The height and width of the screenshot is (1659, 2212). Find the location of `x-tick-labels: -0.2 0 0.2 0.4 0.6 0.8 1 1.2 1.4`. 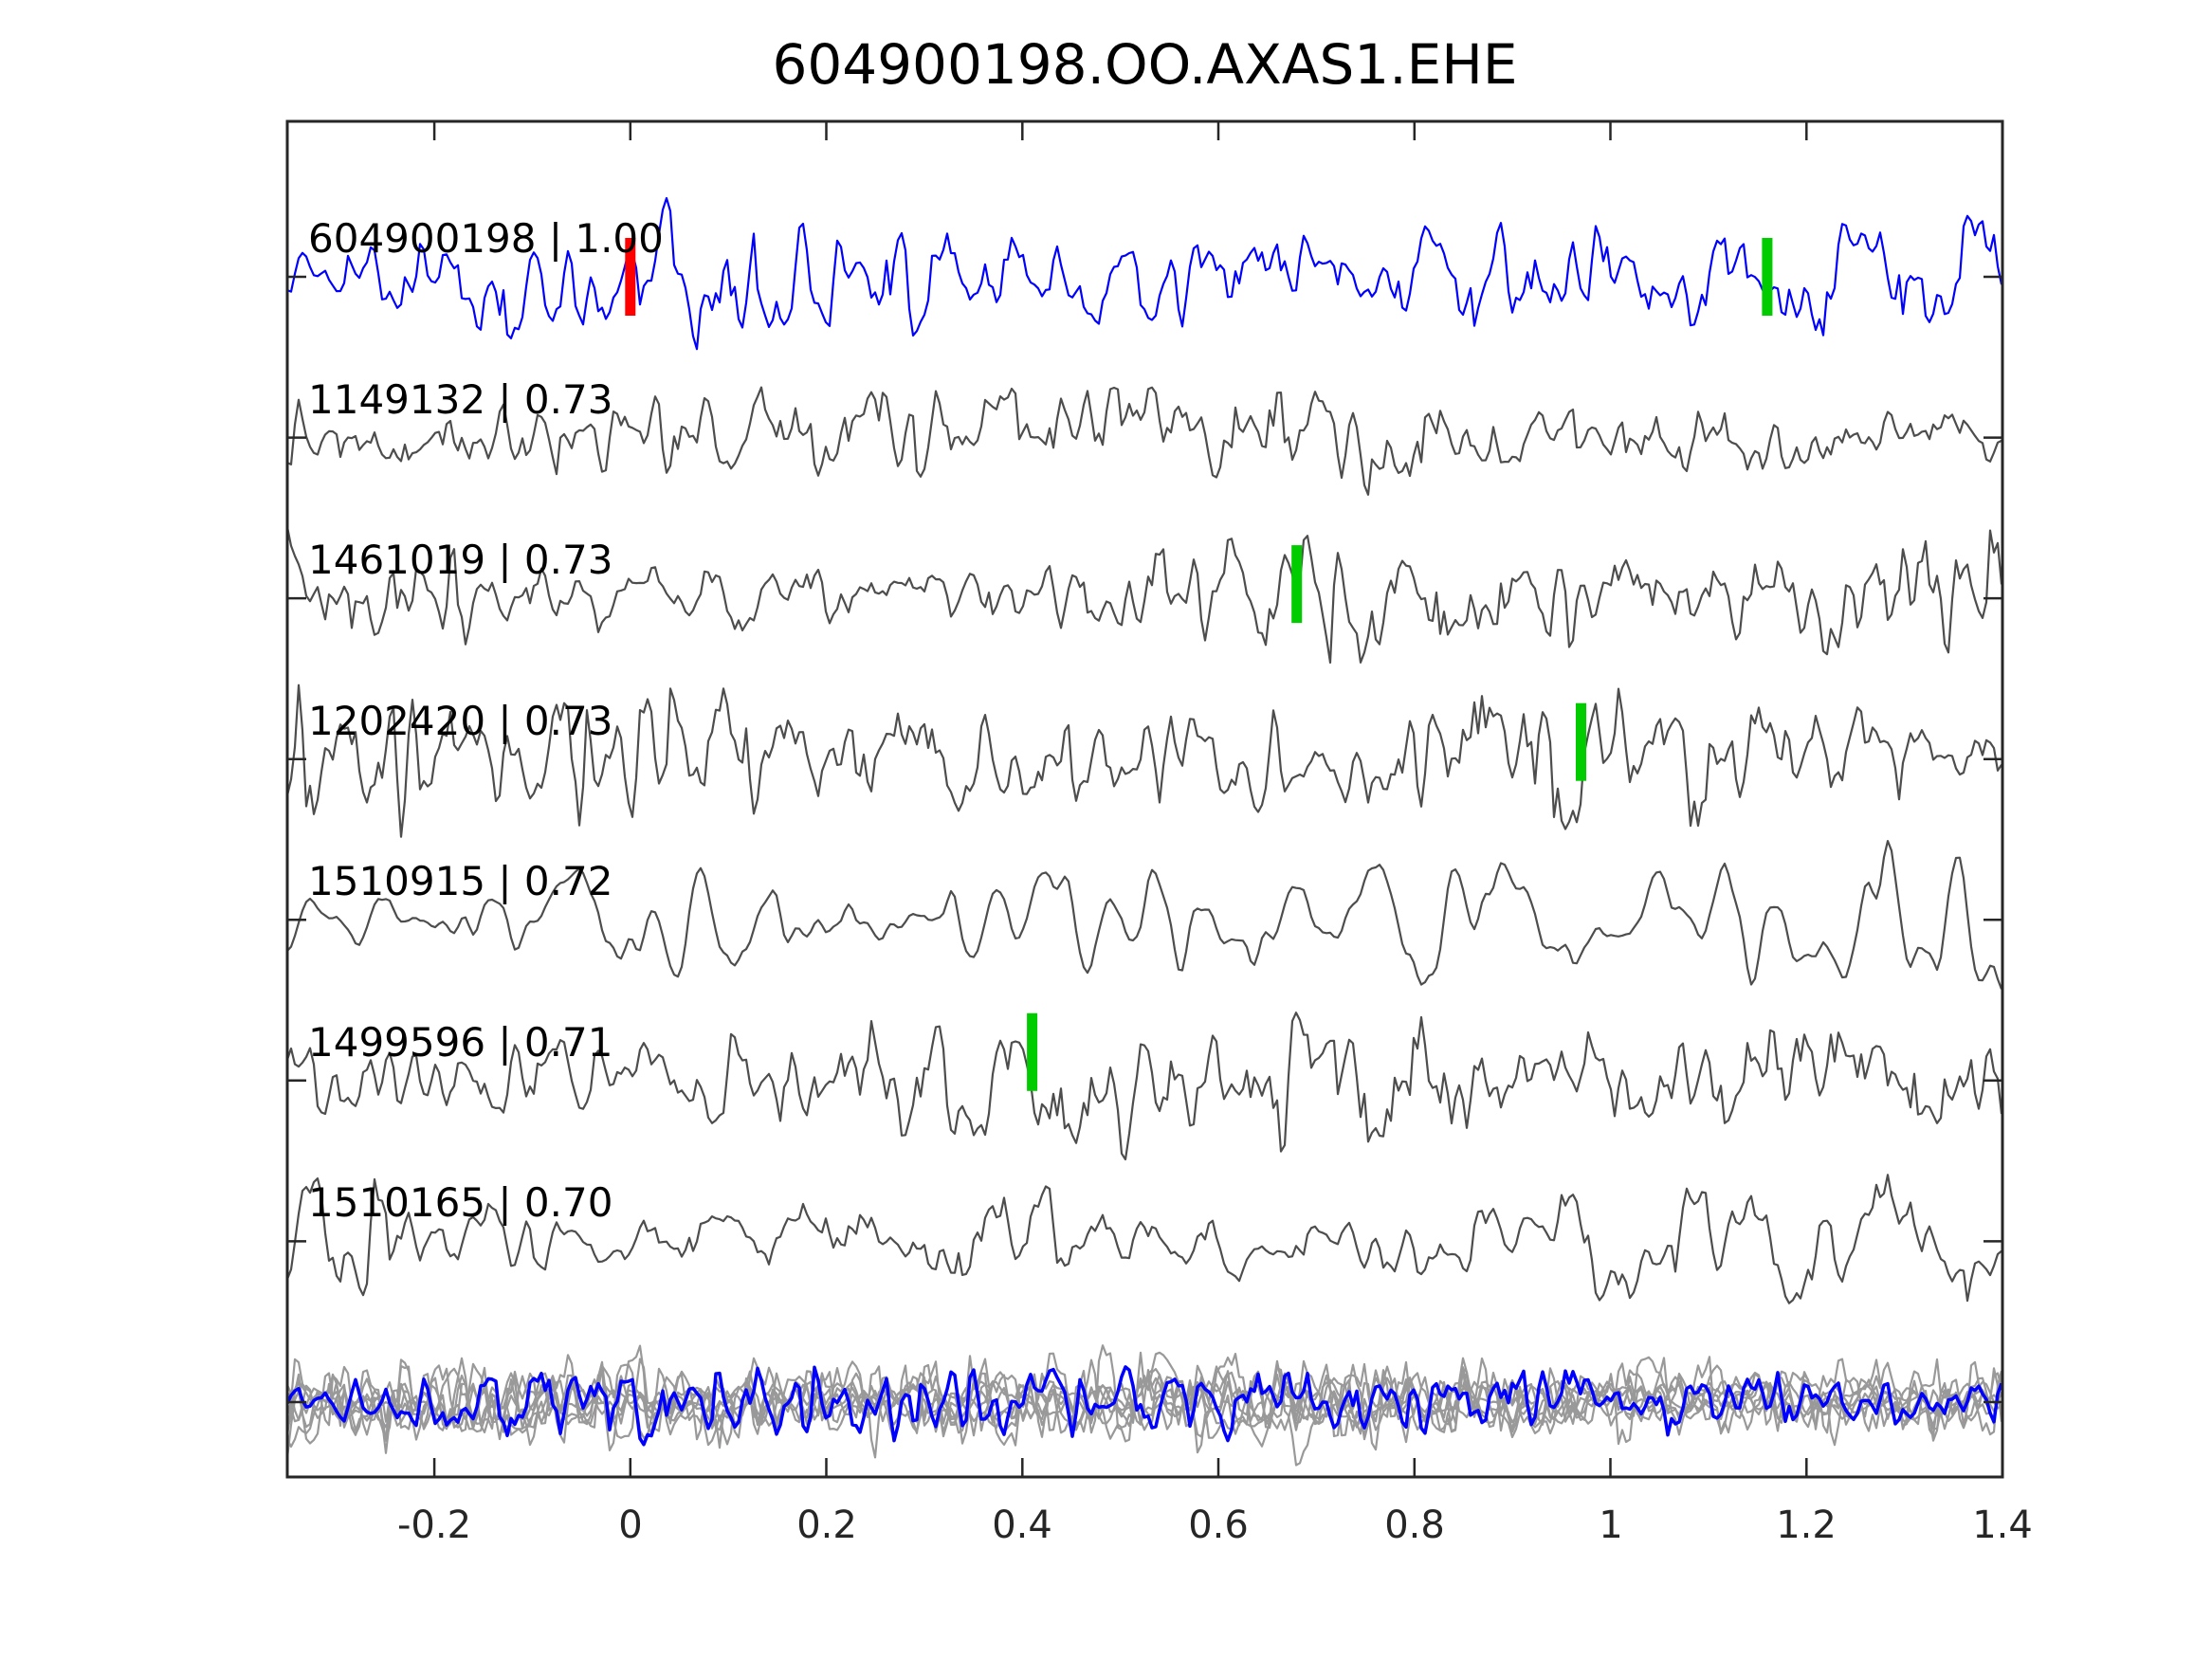

x-tick-labels: -0.2 0 0.2 0.4 0.6 0.8 1 1.2 1.4 is located at coordinates (1215, 1525).